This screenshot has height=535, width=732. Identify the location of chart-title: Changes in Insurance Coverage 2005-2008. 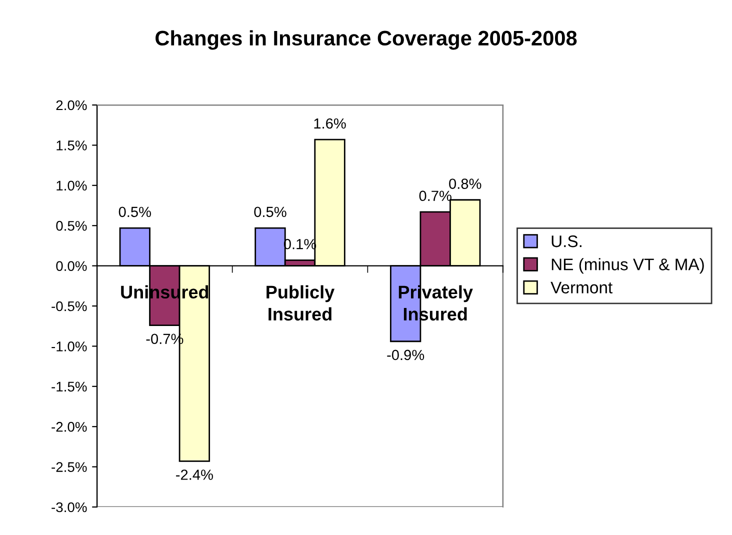
(366, 40).